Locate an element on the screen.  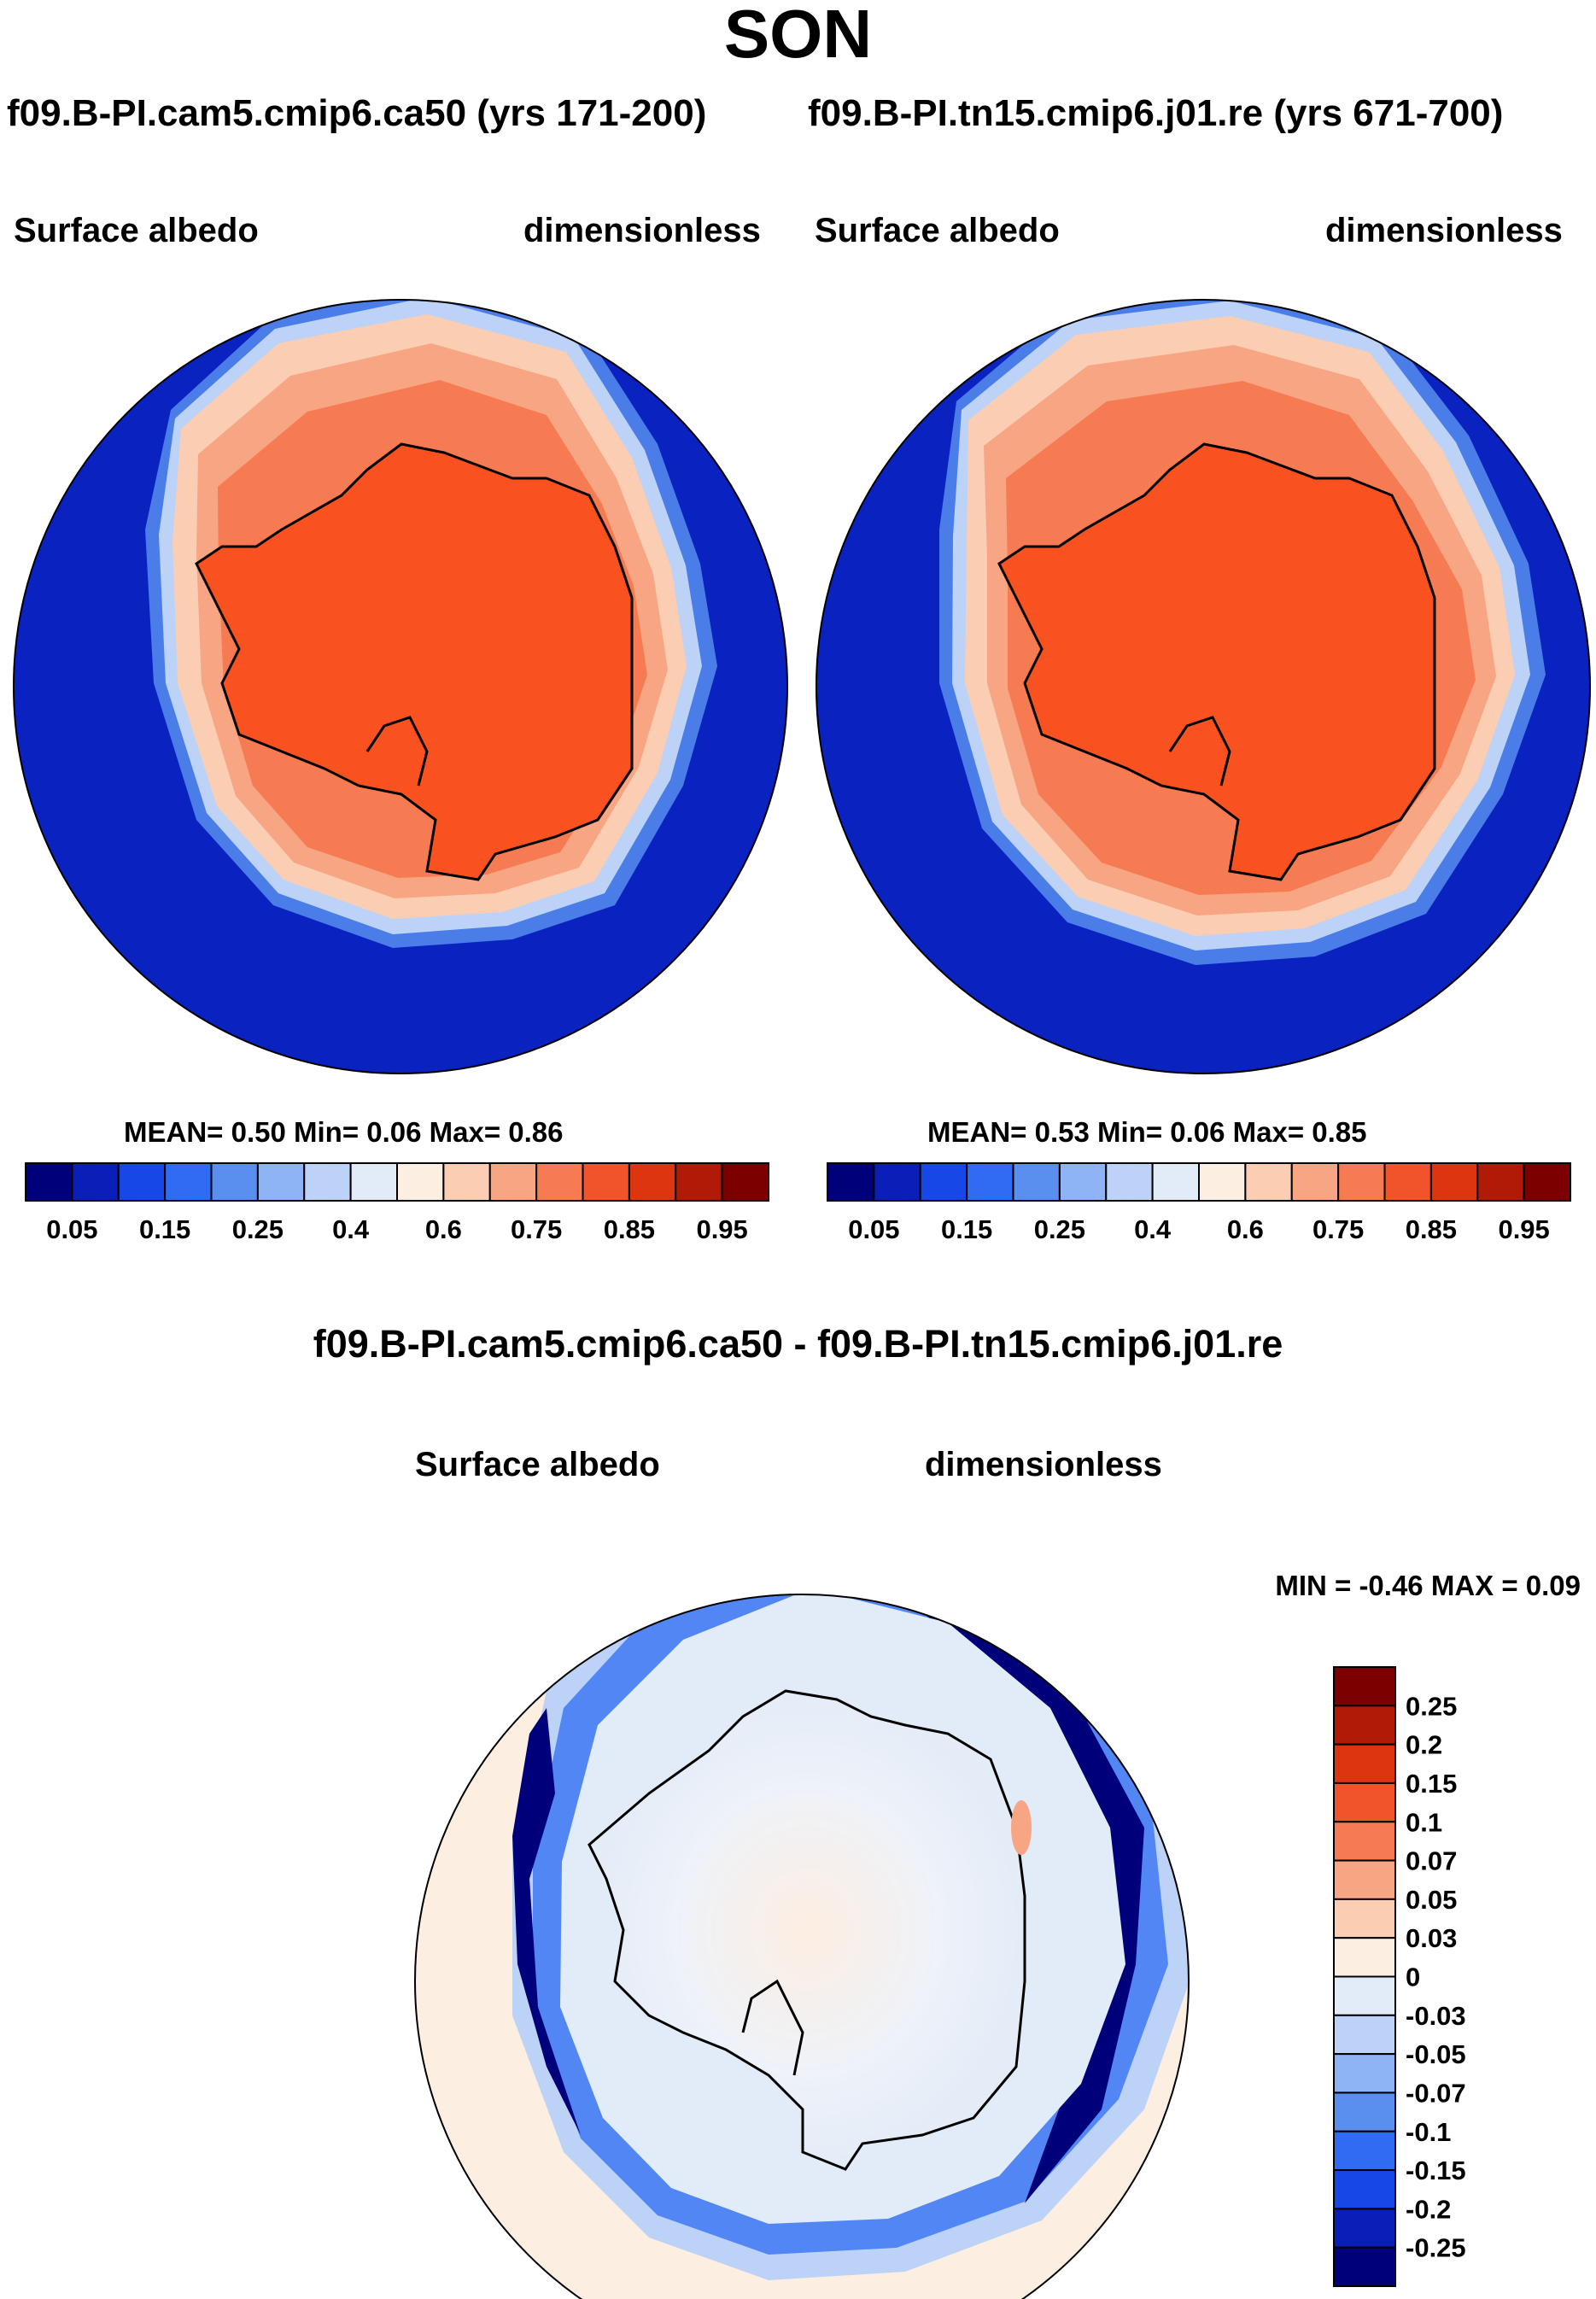
panel2-variable-label: Surface albedo is located at coordinates (937, 230).